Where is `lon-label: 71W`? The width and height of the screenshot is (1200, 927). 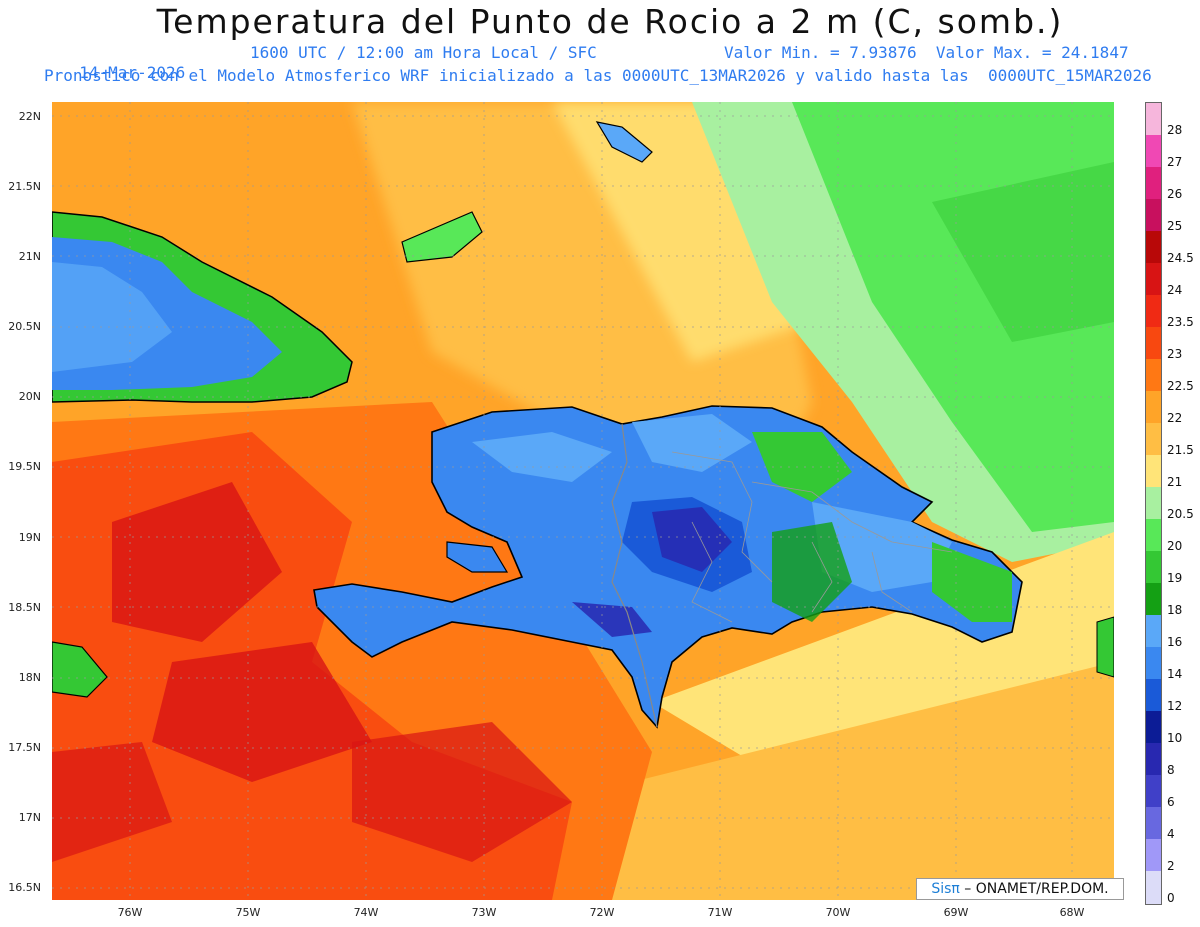
lon-label: 71W is located at coordinates (720, 912).